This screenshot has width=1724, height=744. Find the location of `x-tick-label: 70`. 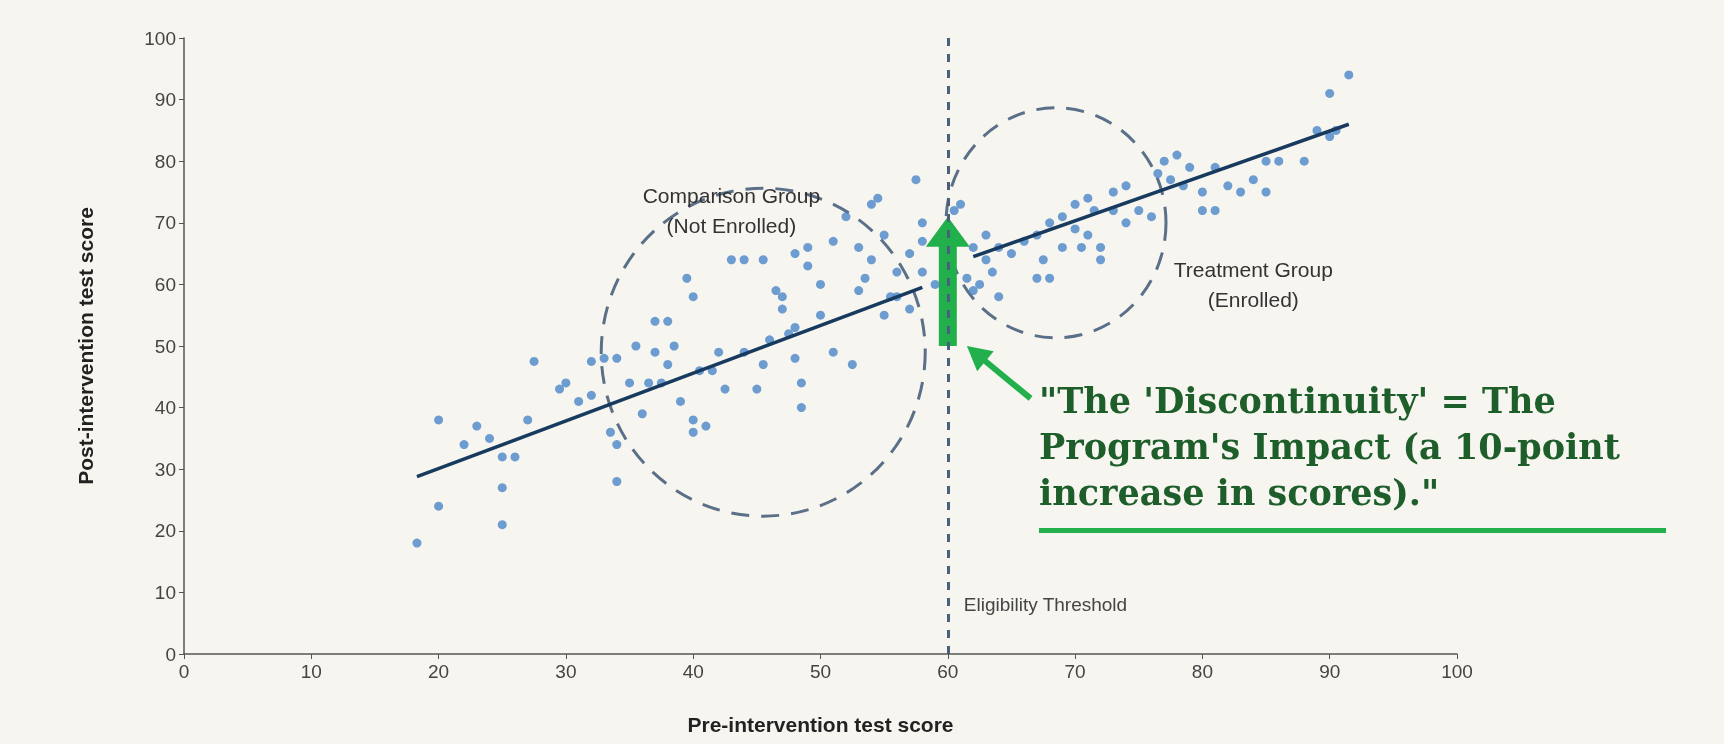

x-tick-label: 70 is located at coordinates (1075, 671).